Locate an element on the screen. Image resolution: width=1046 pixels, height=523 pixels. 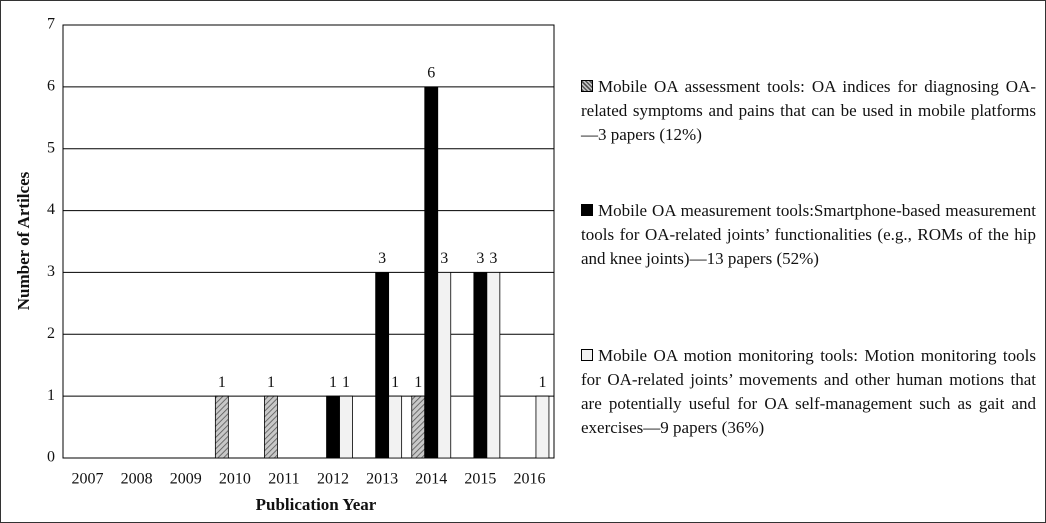
x-tick-label: 2015 is located at coordinates (480, 479).